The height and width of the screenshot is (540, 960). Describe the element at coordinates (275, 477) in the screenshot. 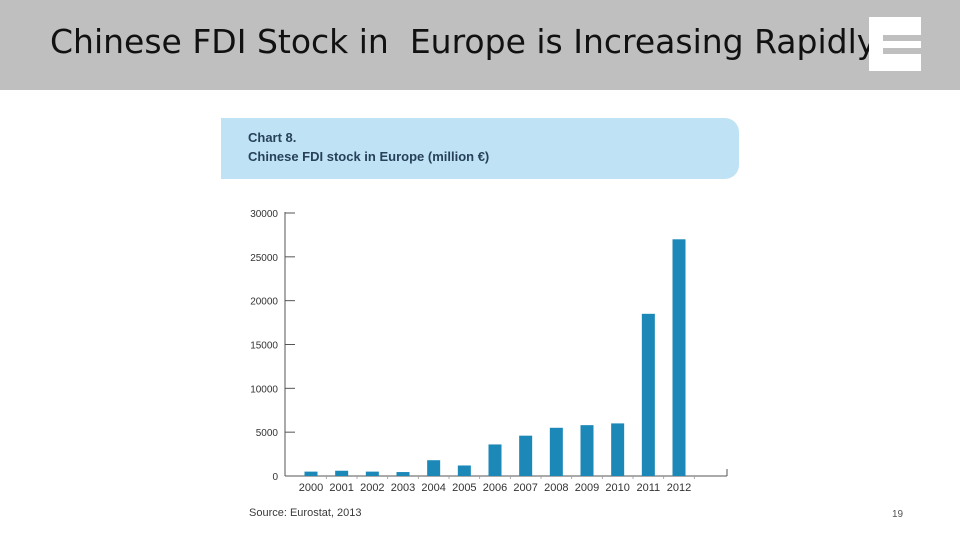

I see `y-tick-label: 0` at that location.